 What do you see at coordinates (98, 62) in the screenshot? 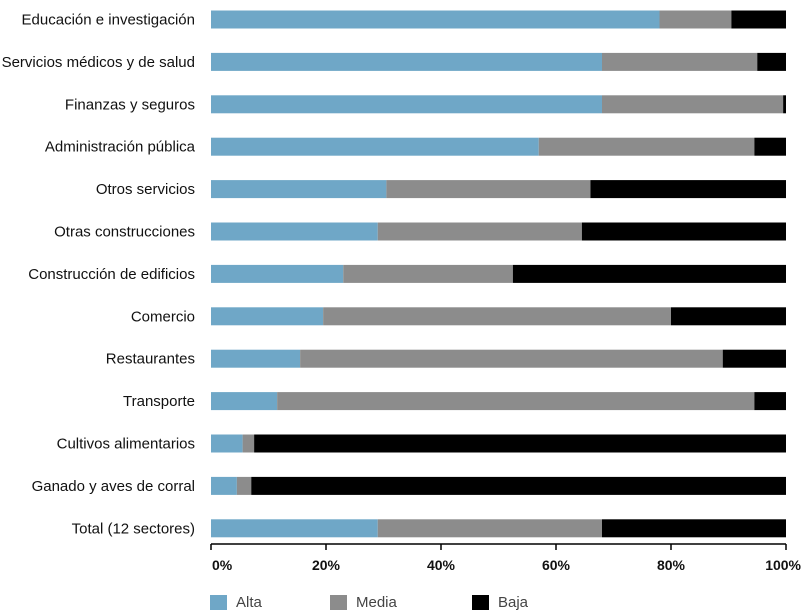
I see `category-label: Servicios médicos y de salud` at bounding box center [98, 62].